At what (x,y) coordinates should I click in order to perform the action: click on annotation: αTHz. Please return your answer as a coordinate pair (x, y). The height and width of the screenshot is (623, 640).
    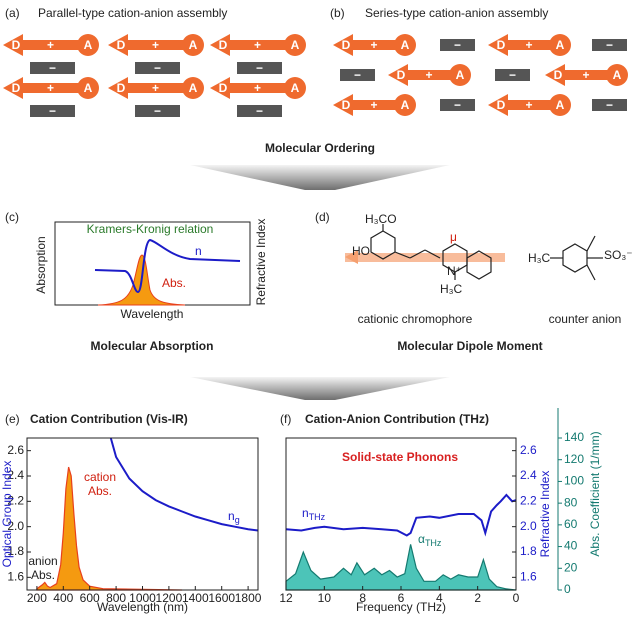
    Looking at the image, I should click on (430, 540).